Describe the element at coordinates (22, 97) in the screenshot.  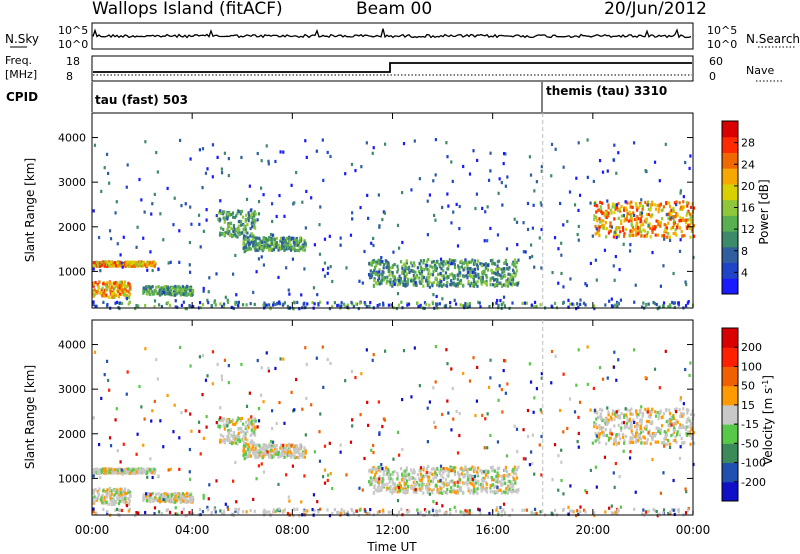
I see `cpid-label: CPID` at that location.